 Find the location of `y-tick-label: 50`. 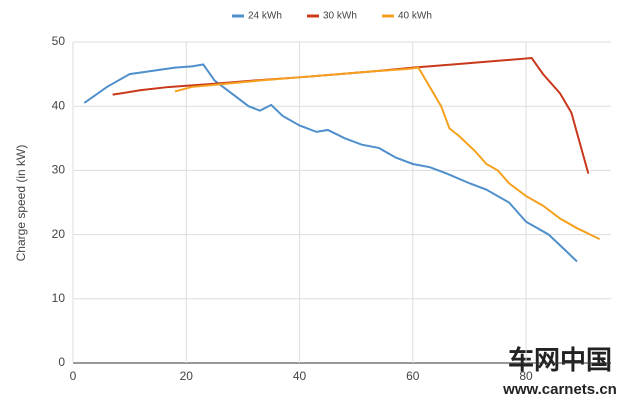

y-tick-label: 50 is located at coordinates (59, 41).